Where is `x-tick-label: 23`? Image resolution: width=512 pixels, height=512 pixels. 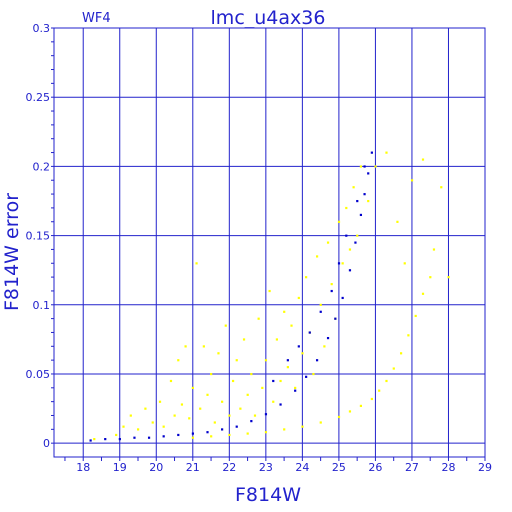 x-tick-label: 23 is located at coordinates (266, 467).